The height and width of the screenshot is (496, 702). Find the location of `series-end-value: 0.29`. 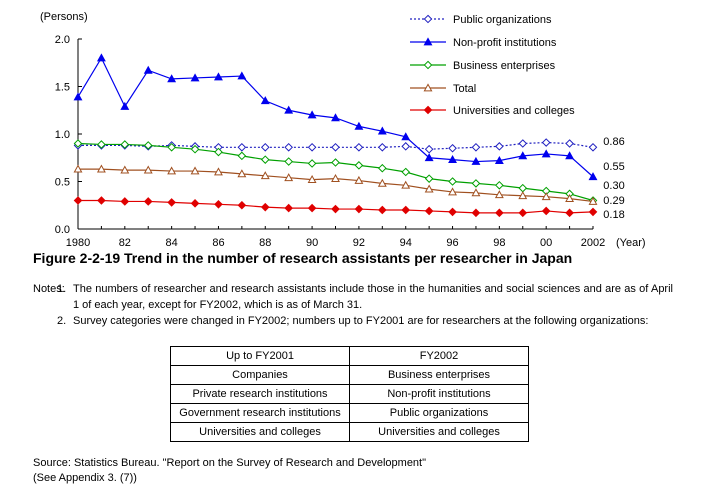

series-end-value: 0.29 is located at coordinates (613, 201).